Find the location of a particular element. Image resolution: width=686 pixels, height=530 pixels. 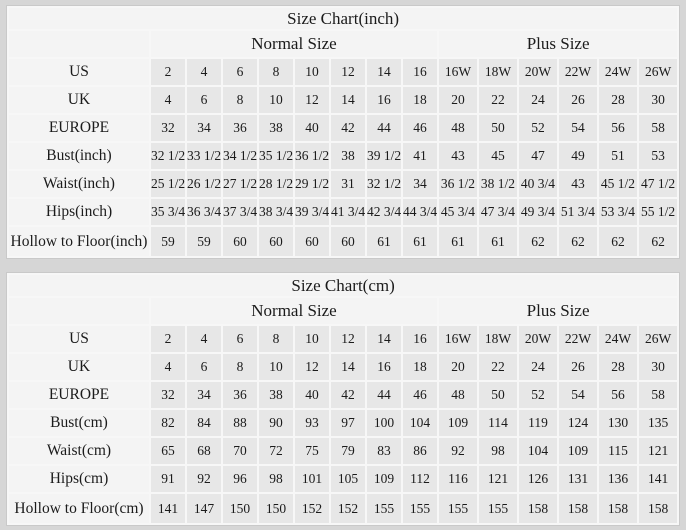

size-cell: 104 is located at coordinates (538, 451).